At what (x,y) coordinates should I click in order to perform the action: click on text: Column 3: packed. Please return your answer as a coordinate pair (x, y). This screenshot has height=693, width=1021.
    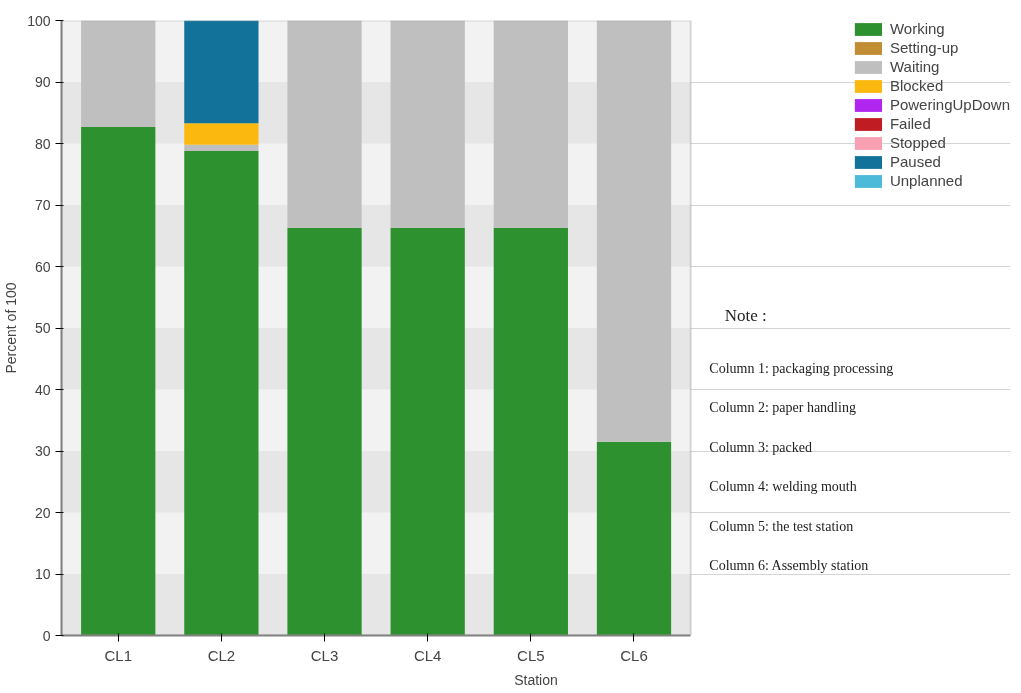
    Looking at the image, I should click on (760, 447).